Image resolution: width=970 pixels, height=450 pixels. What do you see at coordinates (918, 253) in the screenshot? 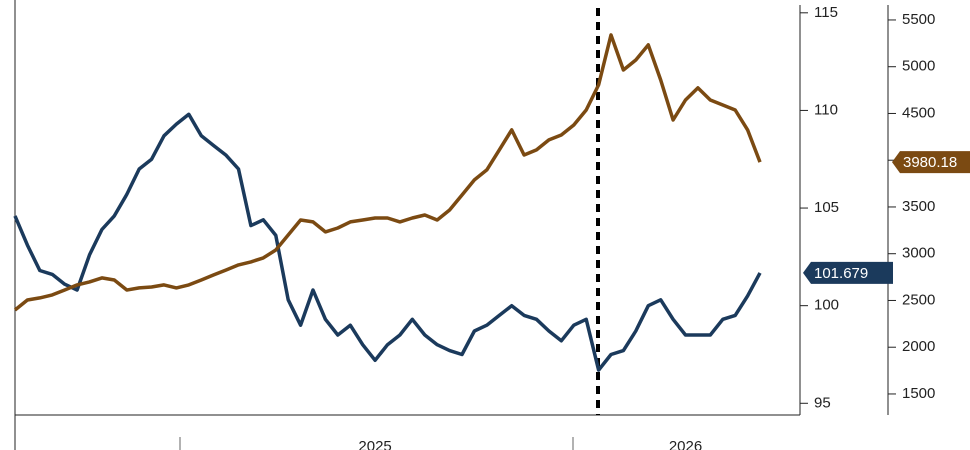
I see `y2-tick-label: 3000` at bounding box center [918, 253].